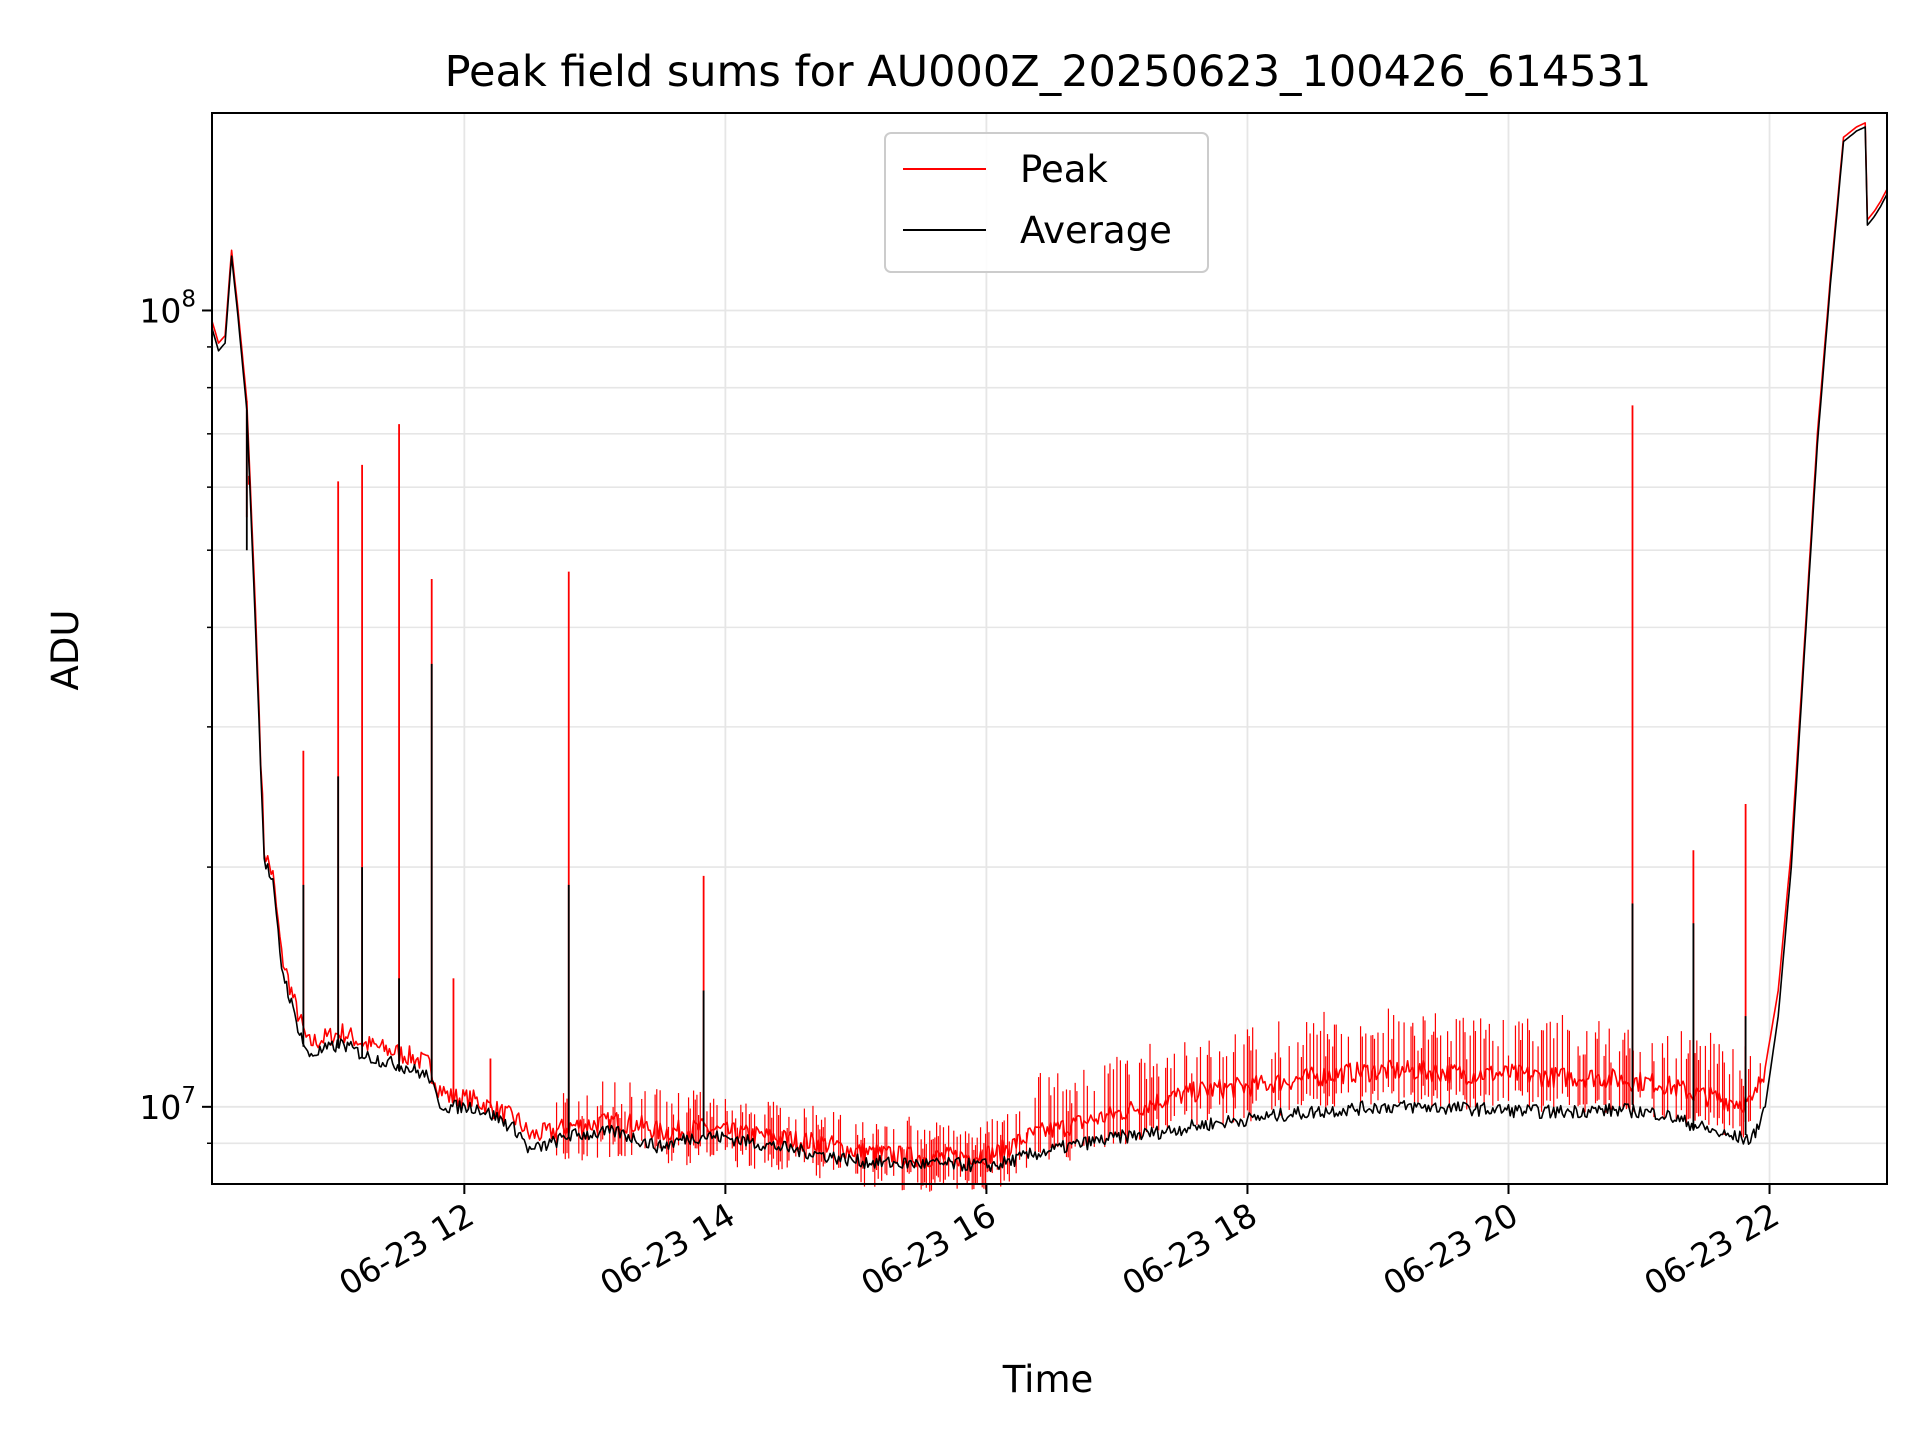  I want to click on legend-peak-label: Peak, so click(1064, 169).